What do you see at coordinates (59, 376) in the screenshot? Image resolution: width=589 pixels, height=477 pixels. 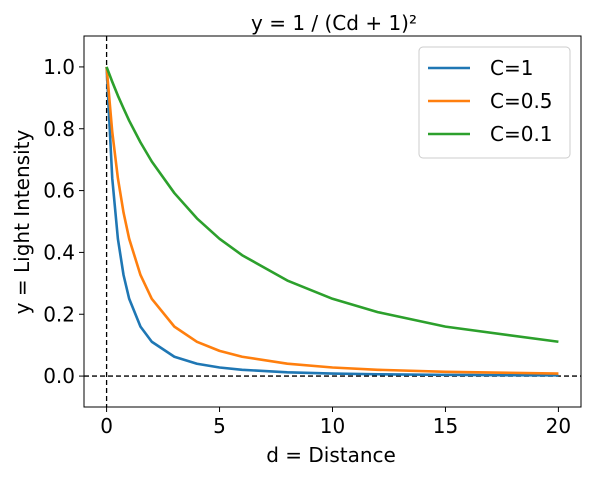 I see `y-tick-label: 0.0` at bounding box center [59, 376].